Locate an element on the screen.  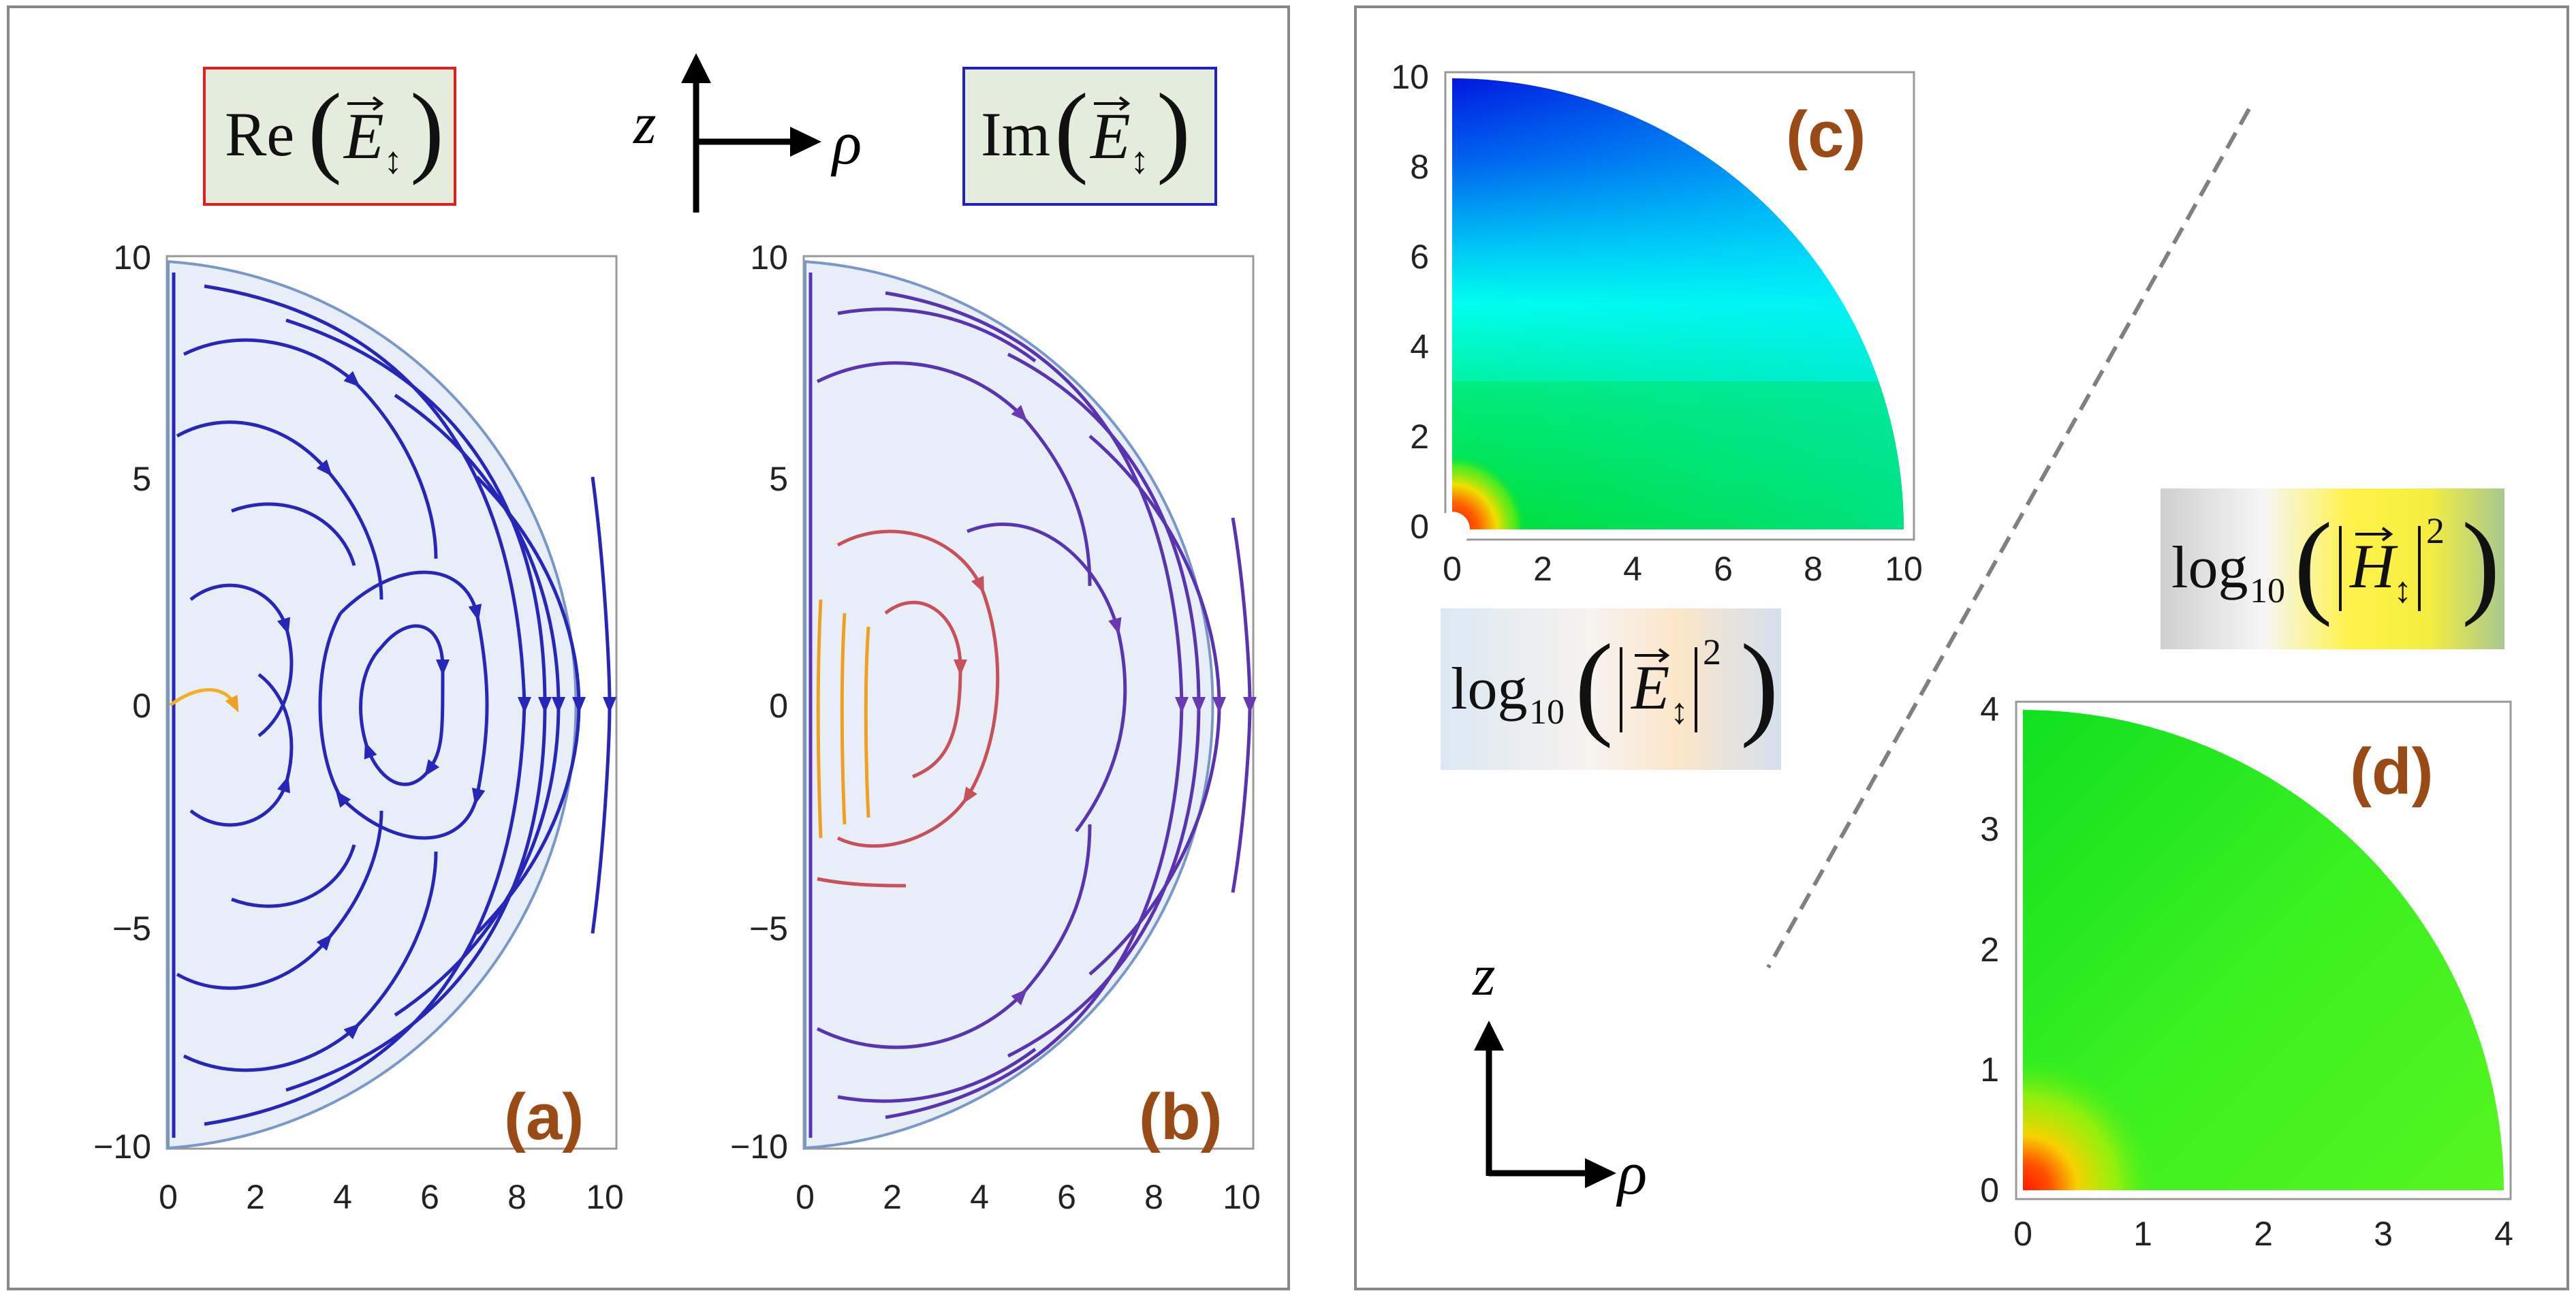
axis-z-label-bottom: z is located at coordinates (1483, 975).